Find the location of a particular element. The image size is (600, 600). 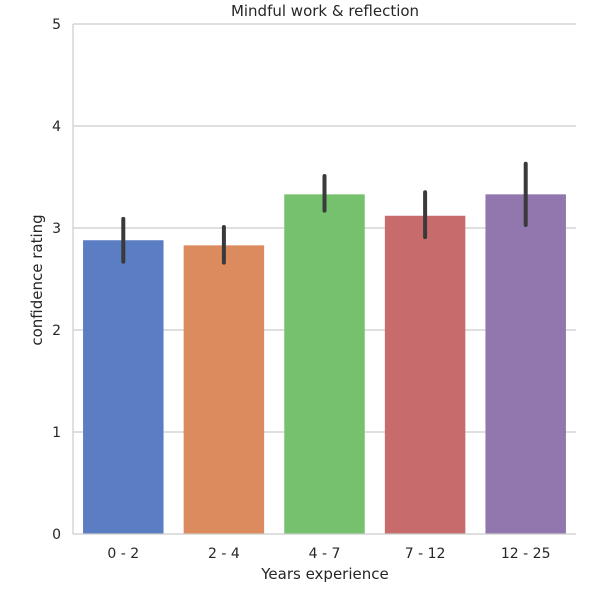

x-tick-labels: 0 - 2 2 - 4 4 - 7 7 - 12 12 - 25 is located at coordinates (328, 554).